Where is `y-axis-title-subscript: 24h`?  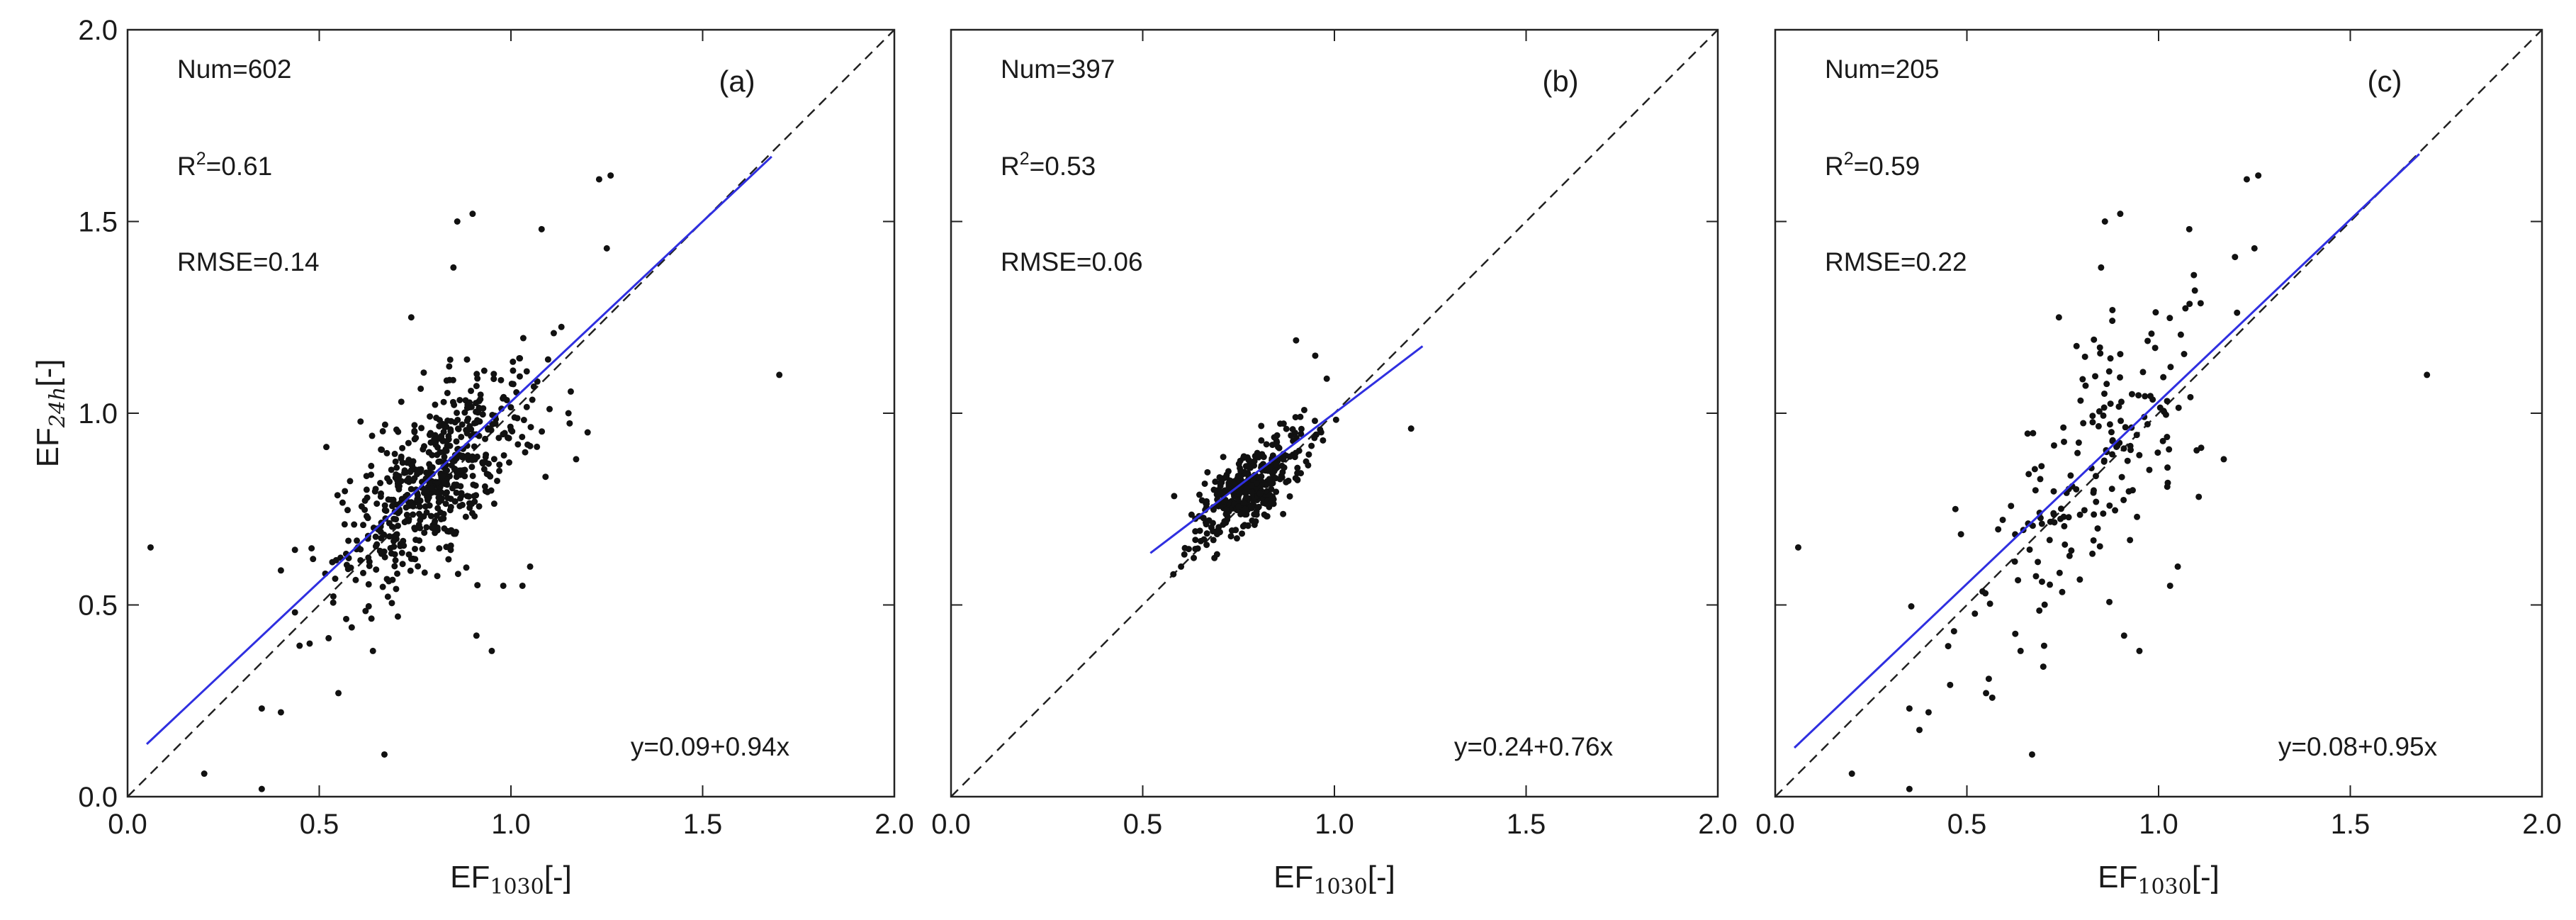
y-axis-title-subscript: 24h is located at coordinates (58, 408).